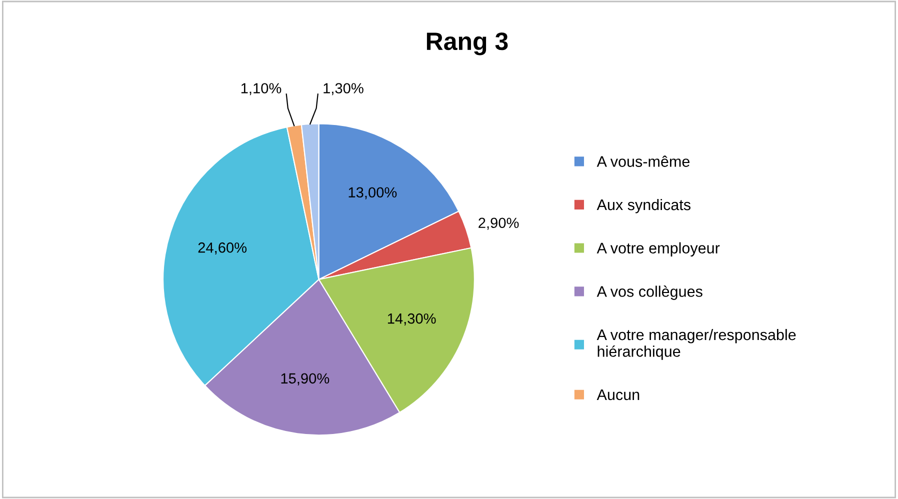 Image resolution: width=898 pixels, height=499 pixels. Describe the element at coordinates (696, 344) in the screenshot. I see `legend-label: A votre manager/responsable hiérarchique` at that location.